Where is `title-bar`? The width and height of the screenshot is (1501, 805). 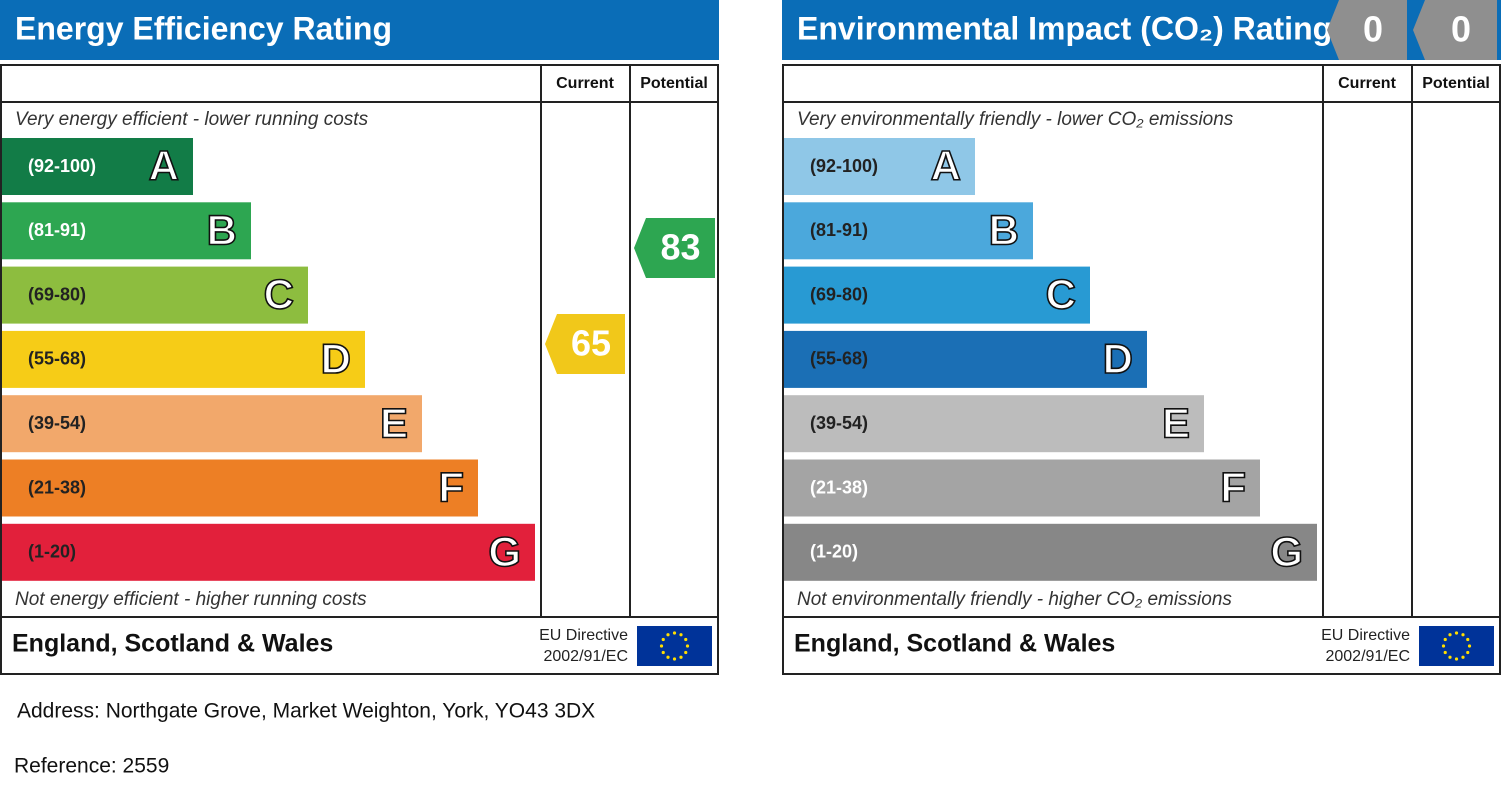 title-bar is located at coordinates (359, 30).